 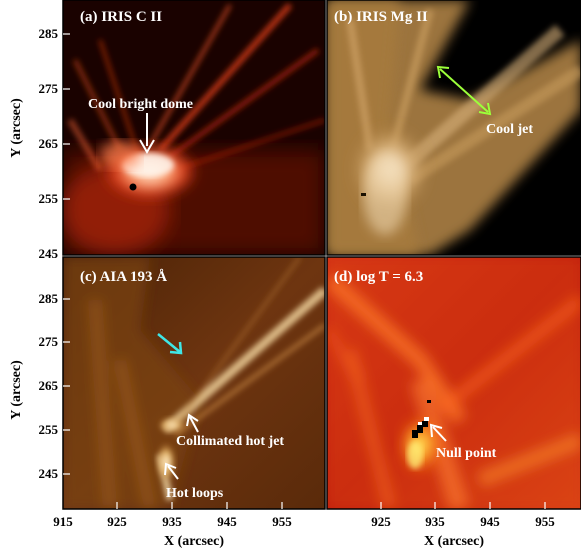 I want to click on jet-strands, so click(x=196, y=87).